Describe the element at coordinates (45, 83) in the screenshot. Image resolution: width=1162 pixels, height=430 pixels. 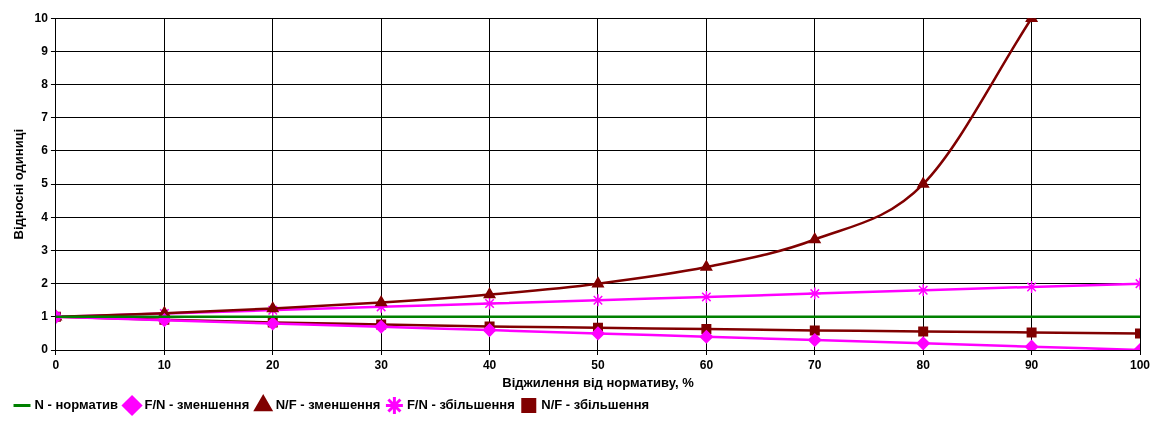
I see `y-tick-label: 8` at that location.